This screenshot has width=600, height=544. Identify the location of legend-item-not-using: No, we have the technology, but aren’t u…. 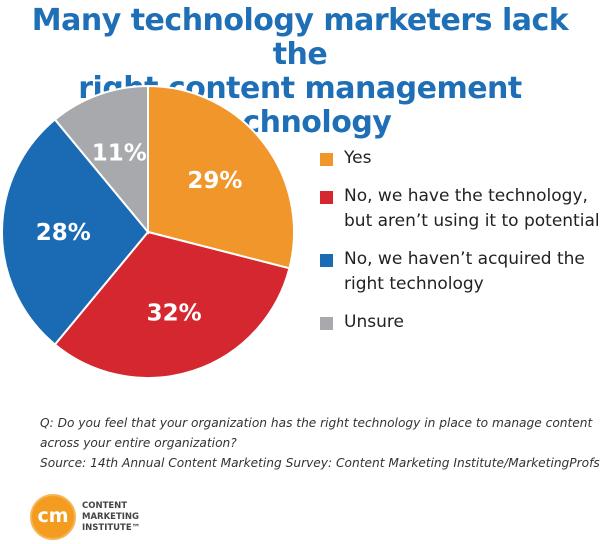
(460, 209).